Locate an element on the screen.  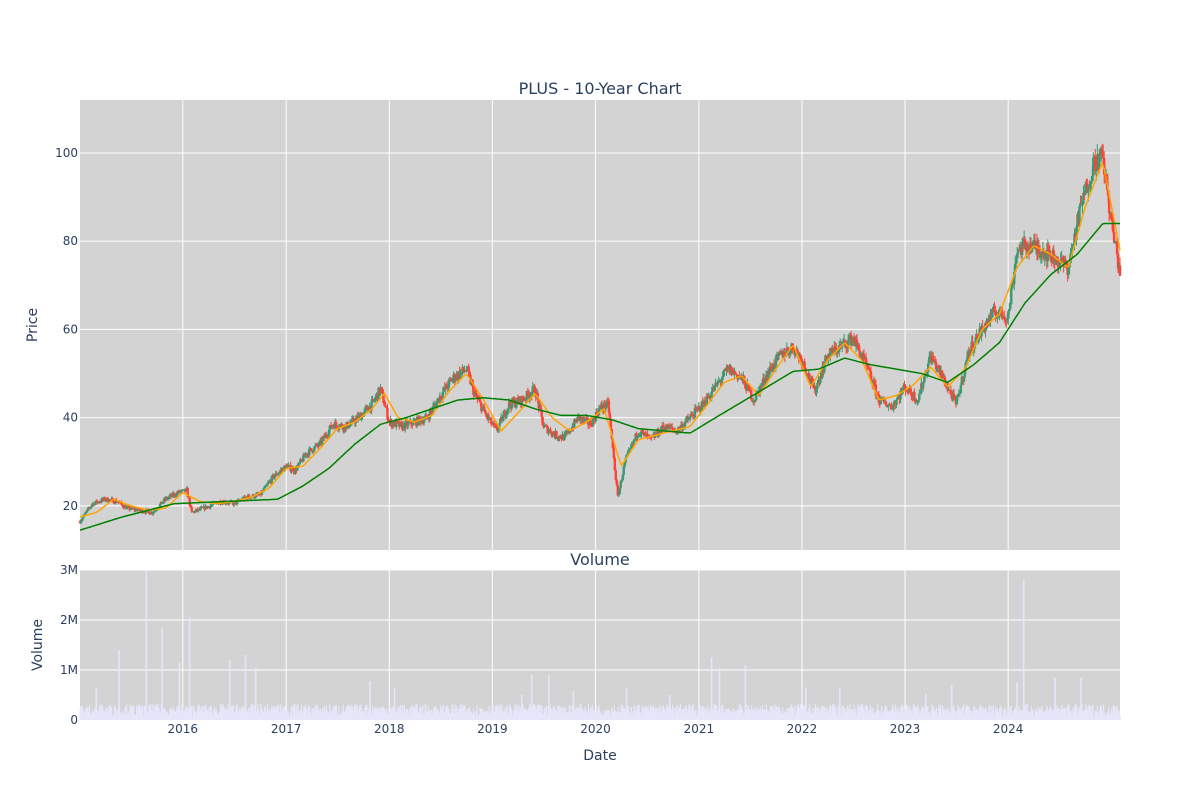
volume-y-axis-label: Volume is located at coordinates (38, 645).